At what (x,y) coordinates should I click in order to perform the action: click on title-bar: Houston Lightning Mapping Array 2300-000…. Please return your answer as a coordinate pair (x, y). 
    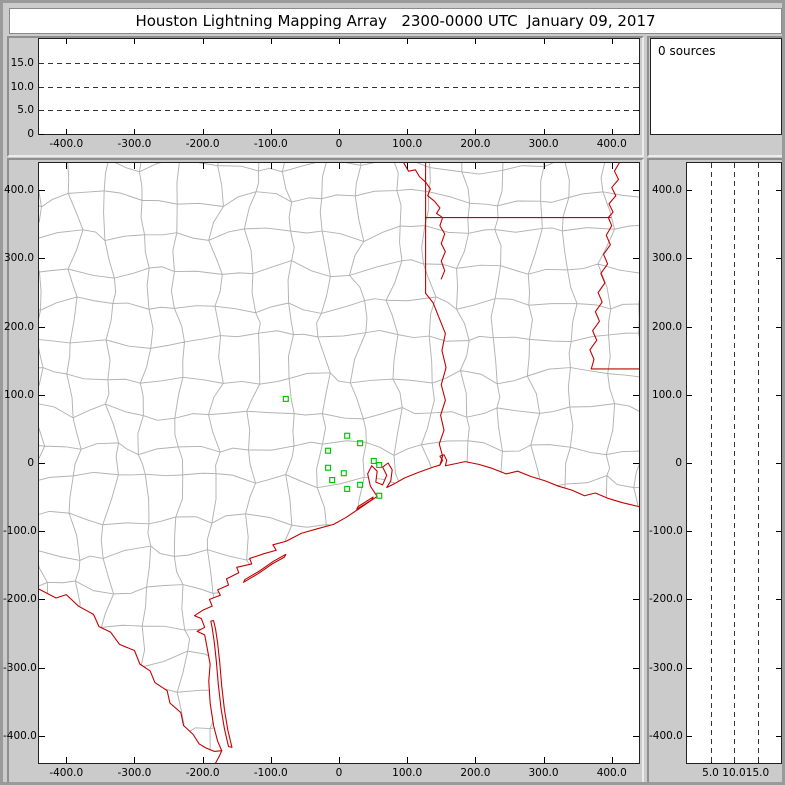
    Looking at the image, I should click on (395, 21).